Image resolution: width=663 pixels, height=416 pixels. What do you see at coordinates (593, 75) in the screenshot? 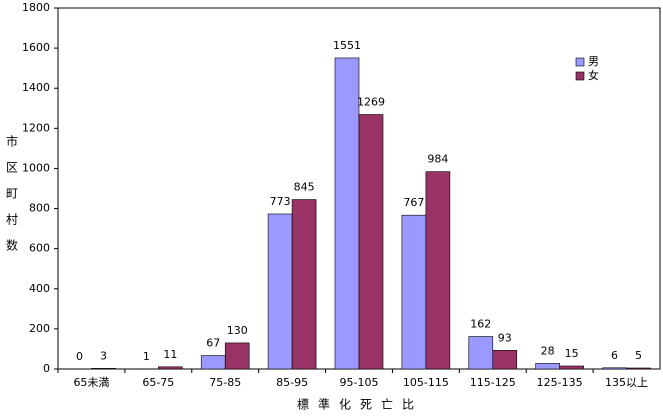
I see `legend-label: 女` at bounding box center [593, 75].